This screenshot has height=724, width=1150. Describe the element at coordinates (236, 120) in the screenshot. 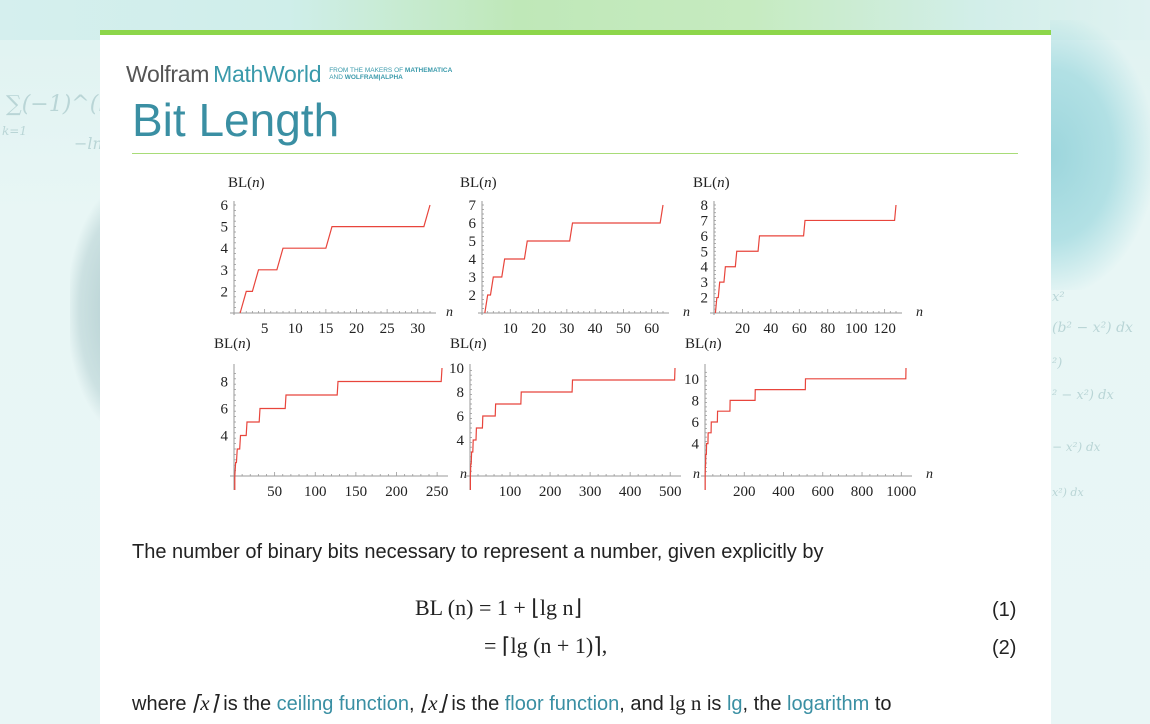

I see `page-title: Bit Length` at that location.